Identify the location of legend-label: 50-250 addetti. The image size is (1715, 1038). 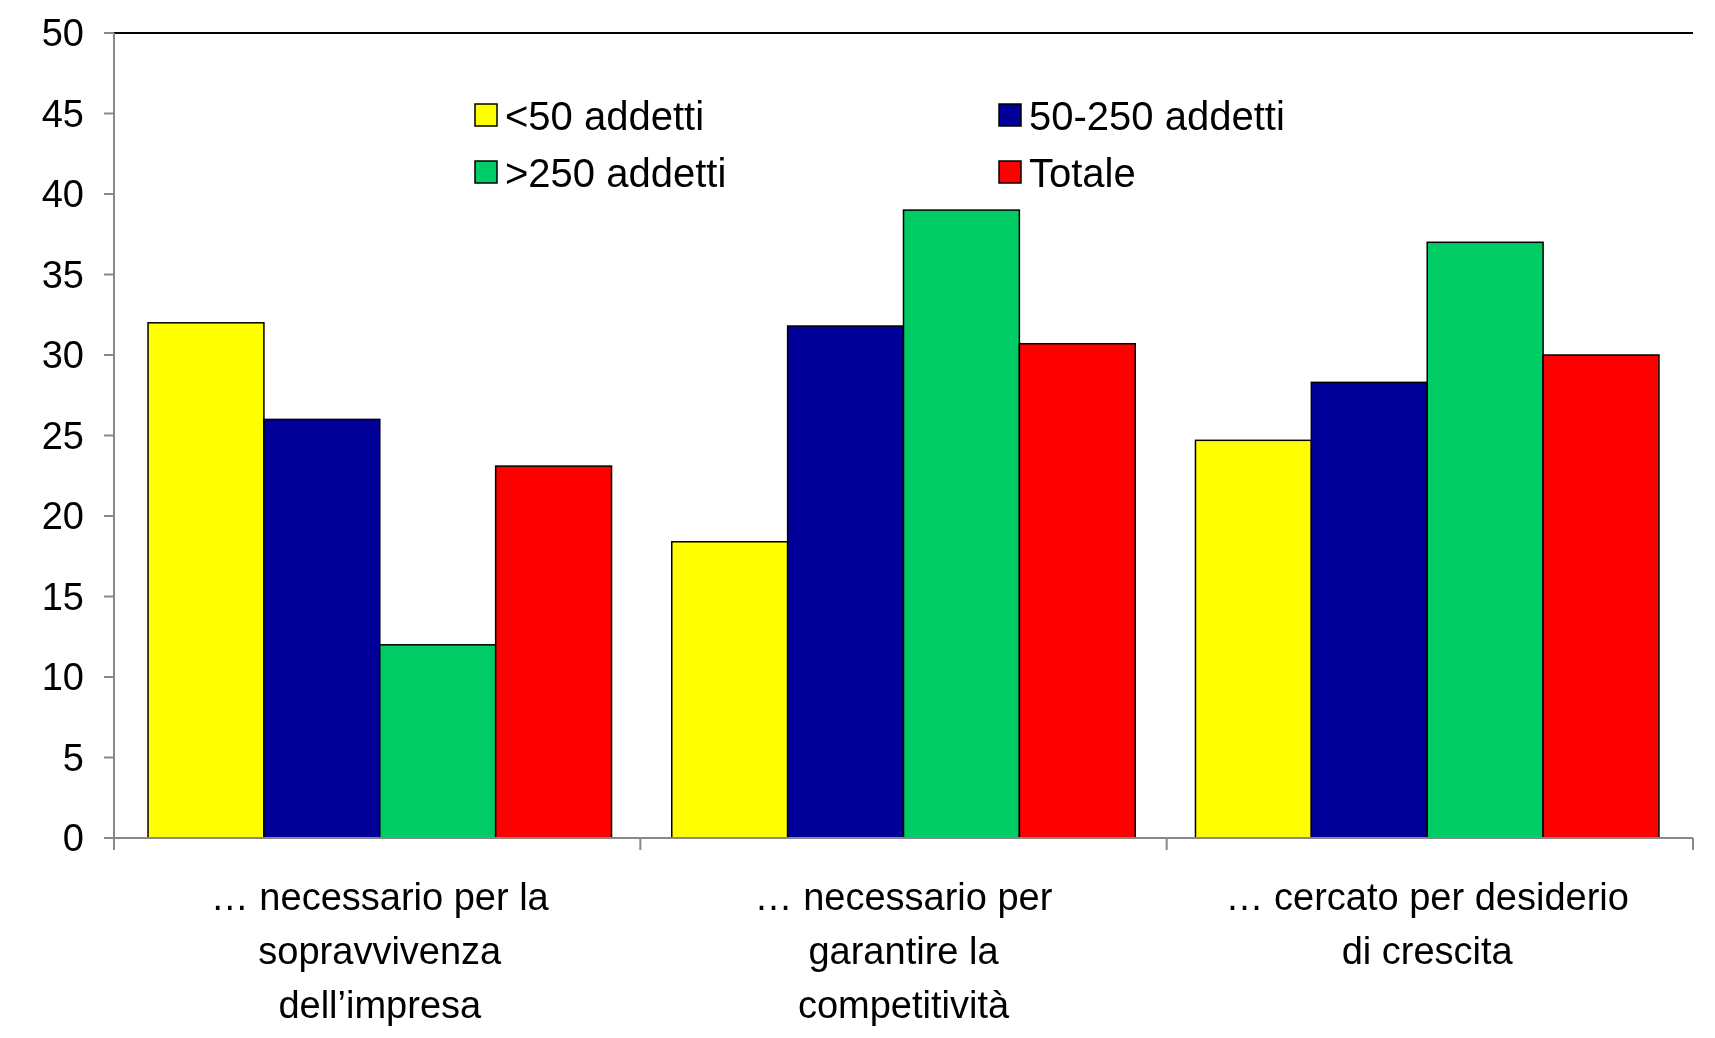
(1157, 116).